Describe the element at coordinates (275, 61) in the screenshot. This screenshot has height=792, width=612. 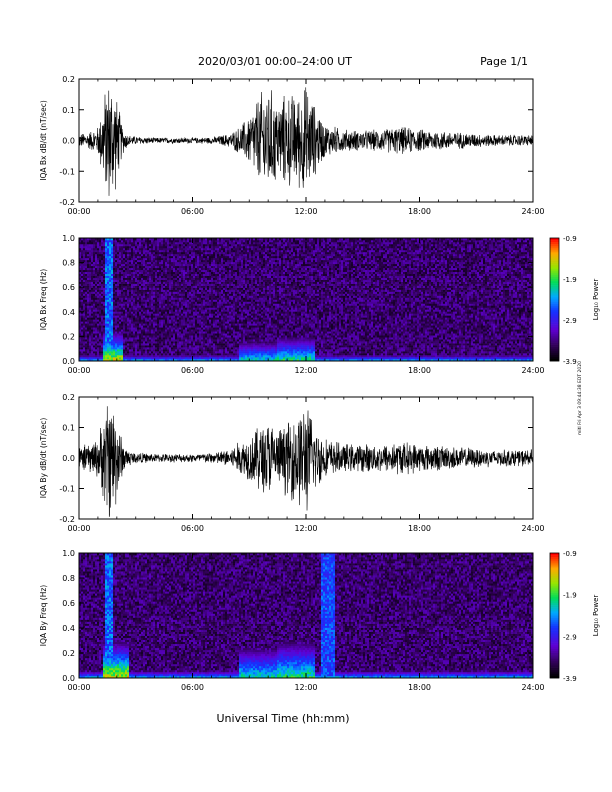
I see `page-title: 2020/03/01 00:00–24:00 UT` at that location.